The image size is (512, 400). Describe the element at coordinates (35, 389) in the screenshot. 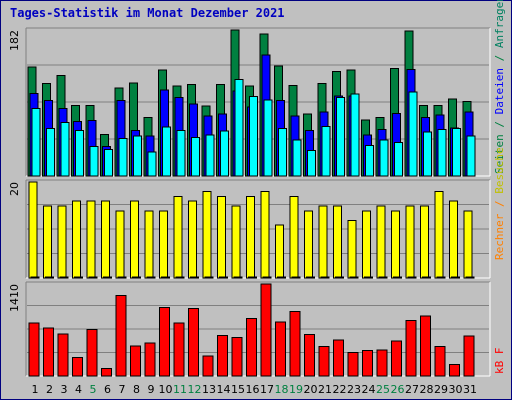

I see `day-label-1: 1` at that location.